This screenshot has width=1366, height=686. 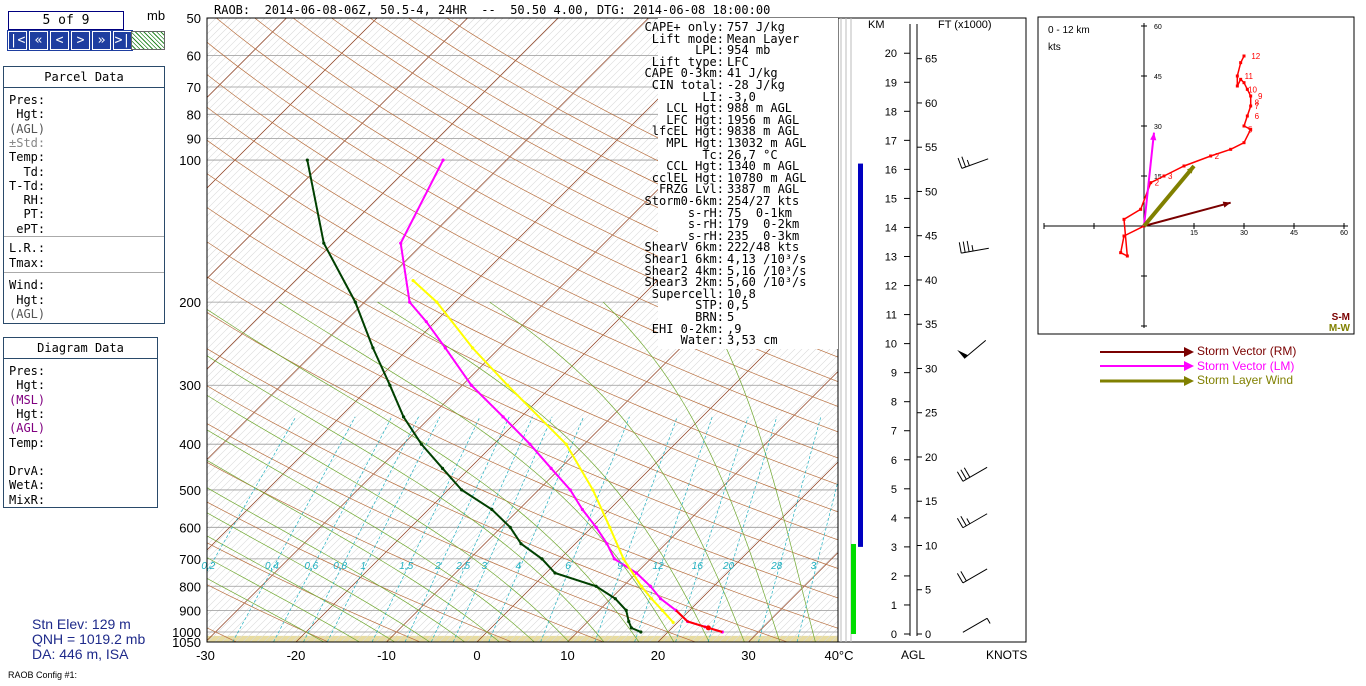 I want to click on parameter-label: CCL Hgt:, so click(x=695, y=166).